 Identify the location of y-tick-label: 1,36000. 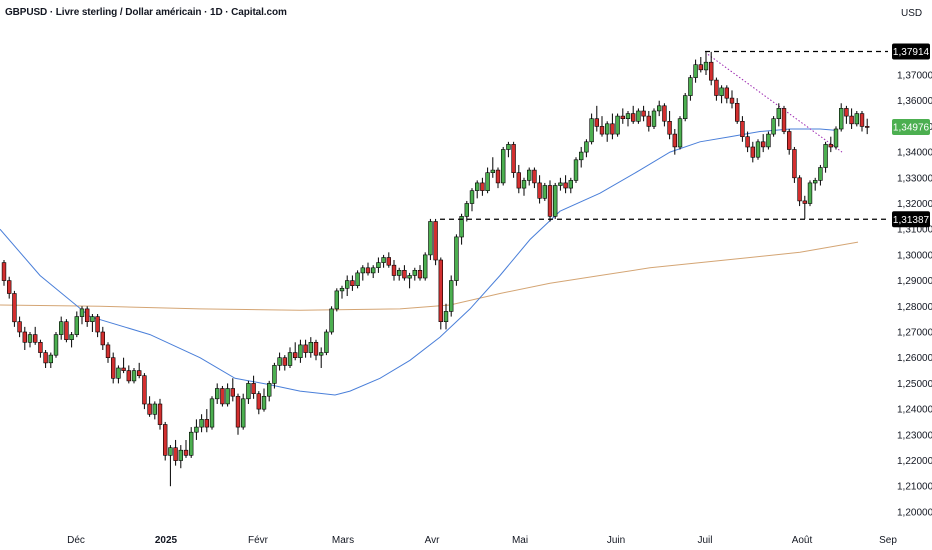
(914, 101).